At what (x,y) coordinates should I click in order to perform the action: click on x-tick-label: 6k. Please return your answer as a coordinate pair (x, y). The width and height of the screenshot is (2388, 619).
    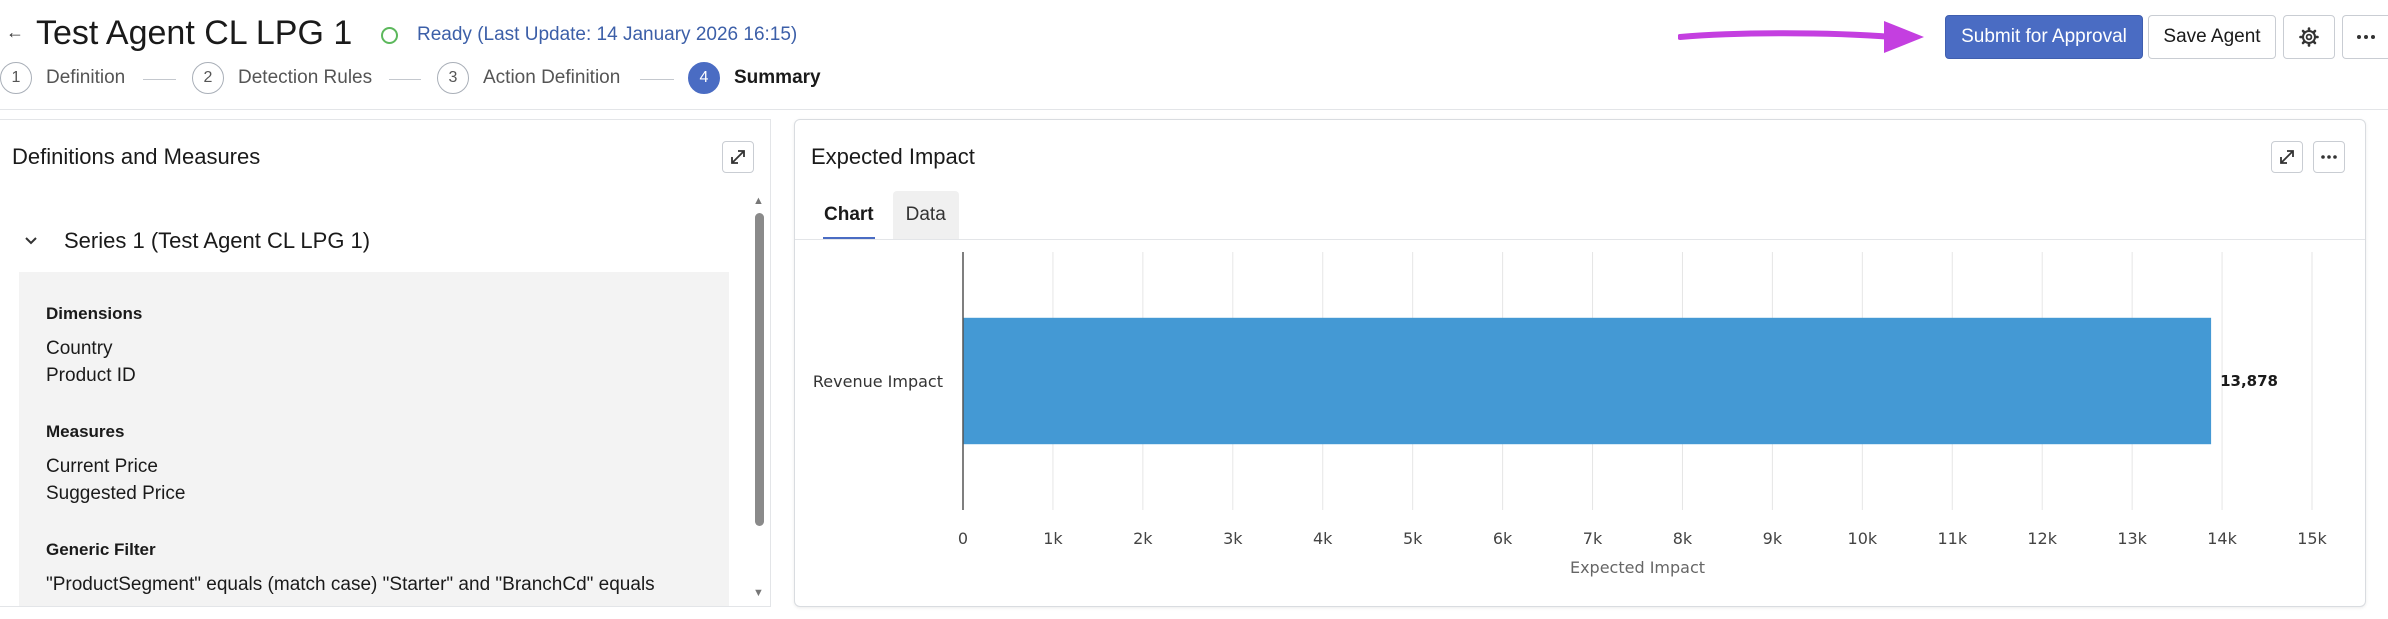
    Looking at the image, I should click on (1503, 538).